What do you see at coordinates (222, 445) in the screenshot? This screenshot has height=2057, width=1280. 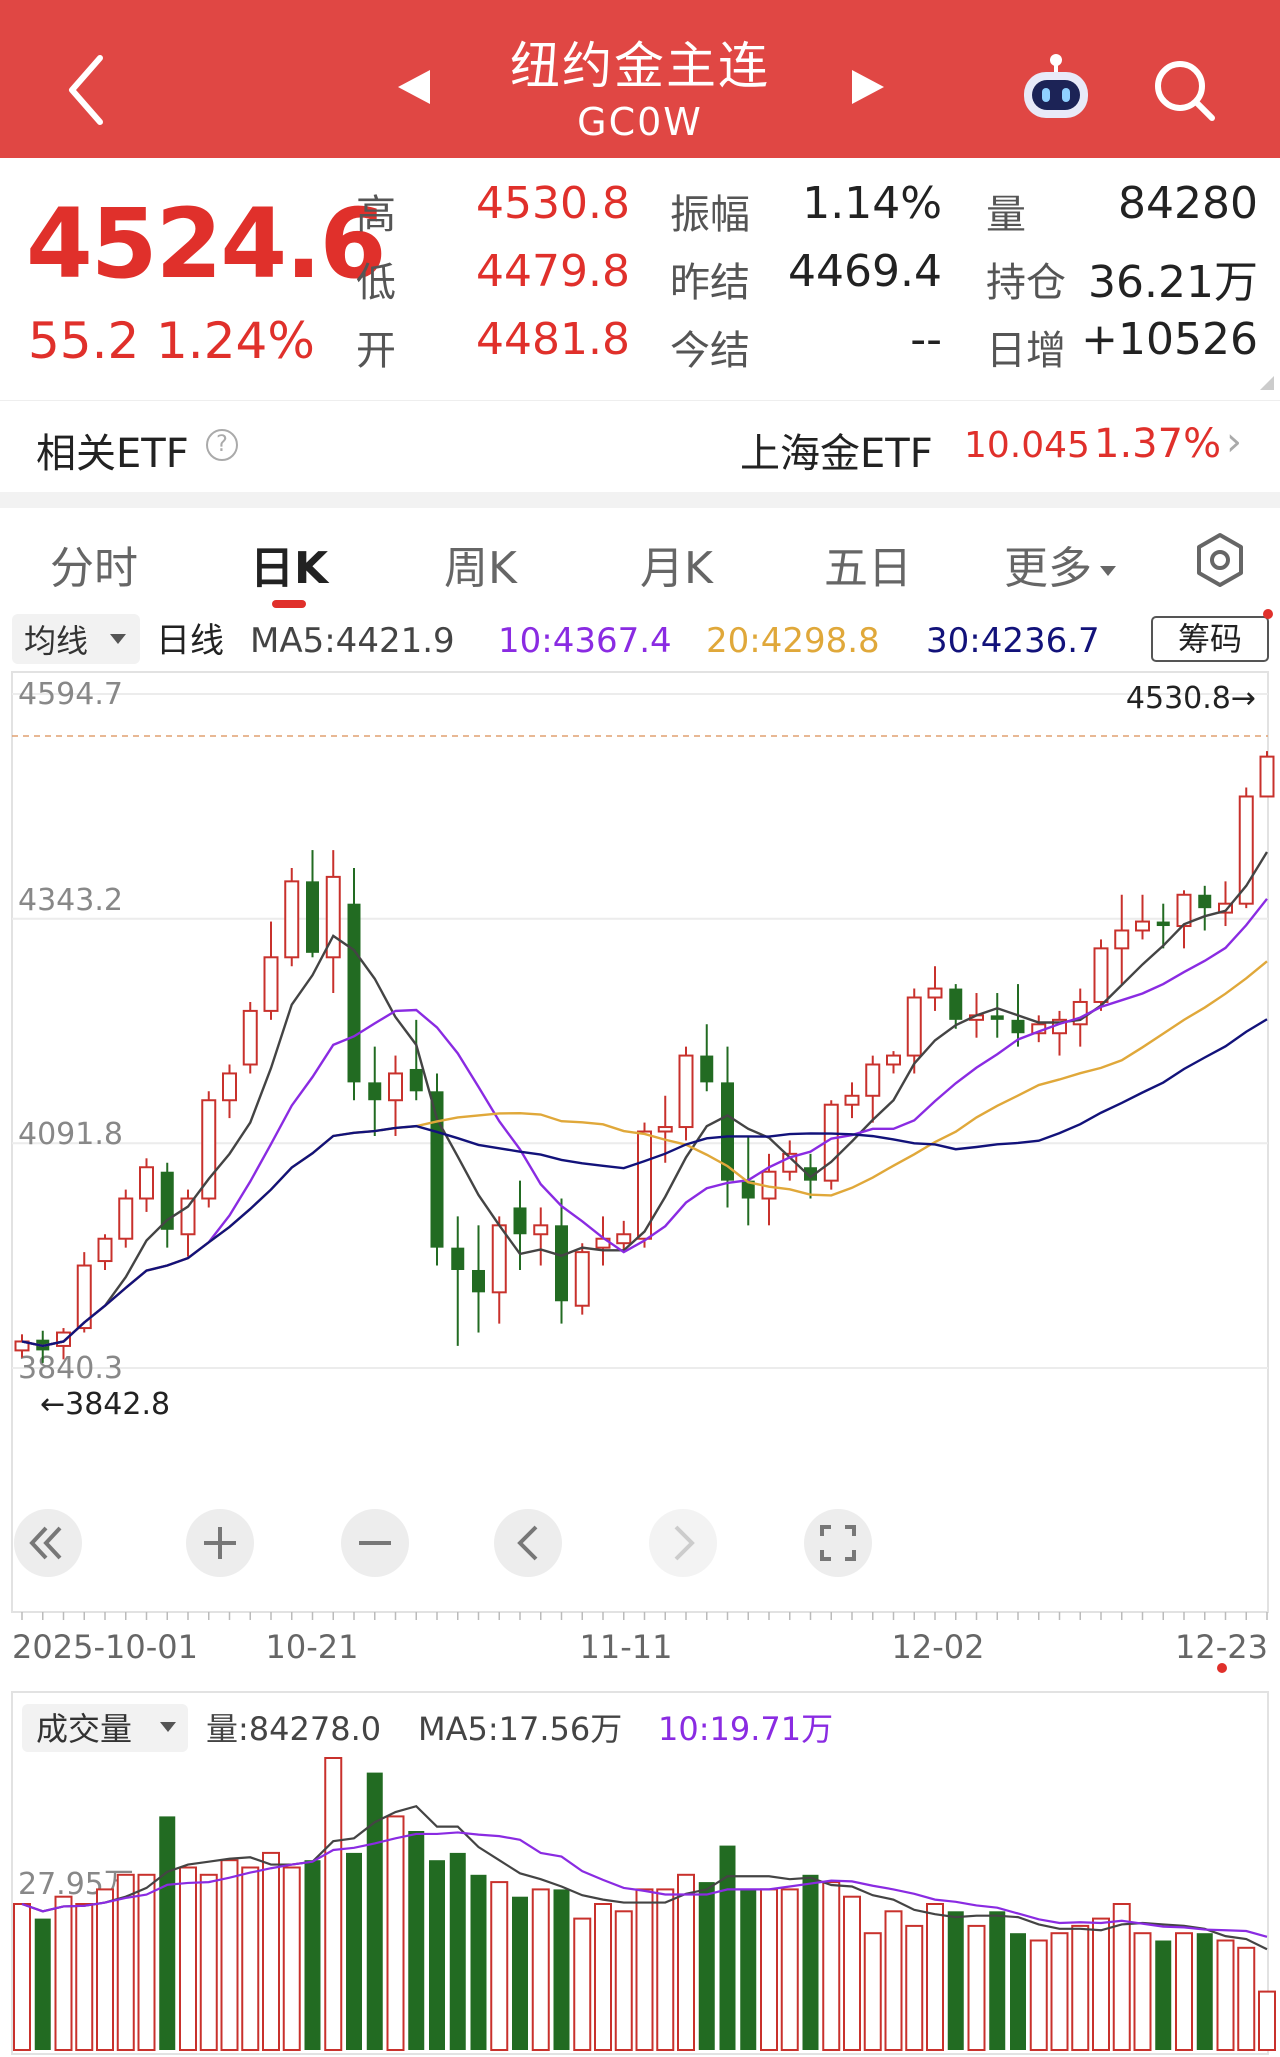 I see `help-icon: ?` at bounding box center [222, 445].